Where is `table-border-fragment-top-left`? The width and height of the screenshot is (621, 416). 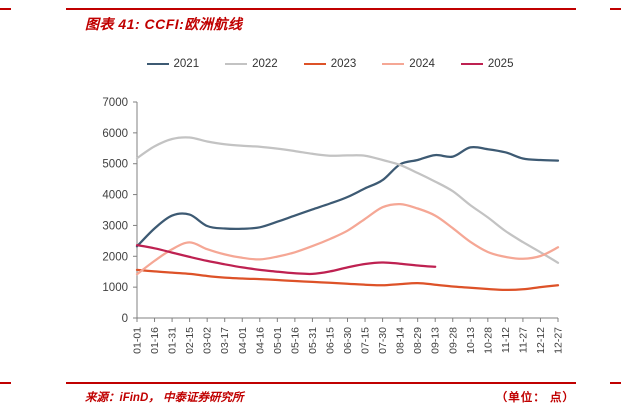 table-border-fragment-top-left is located at coordinates (5, 9).